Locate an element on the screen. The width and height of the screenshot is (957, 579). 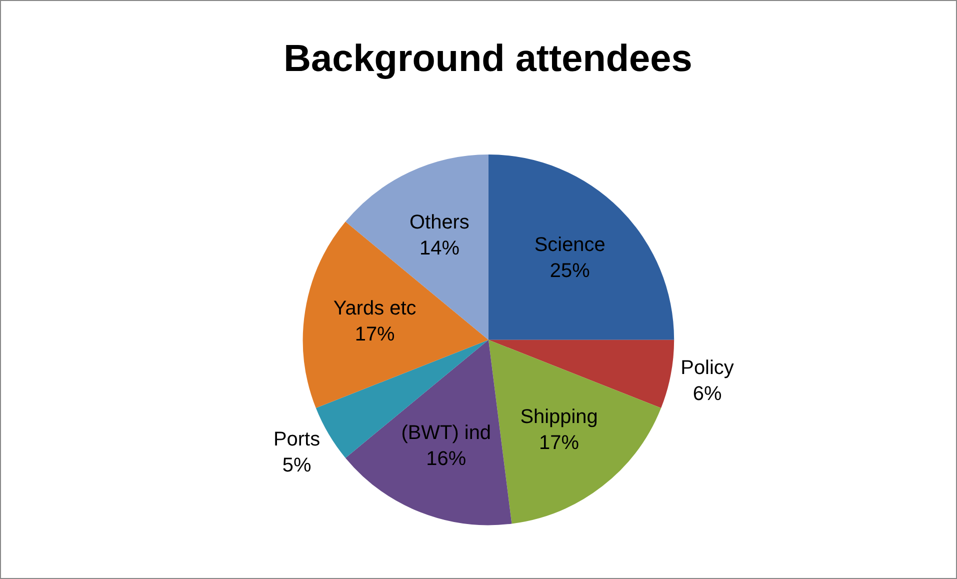
chart-title: Background attendees is located at coordinates (488, 59).